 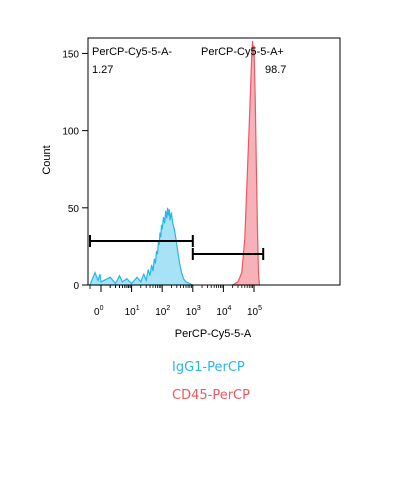 What do you see at coordinates (74, 209) in the screenshot?
I see `y-tick-label-1: 50` at bounding box center [74, 209].